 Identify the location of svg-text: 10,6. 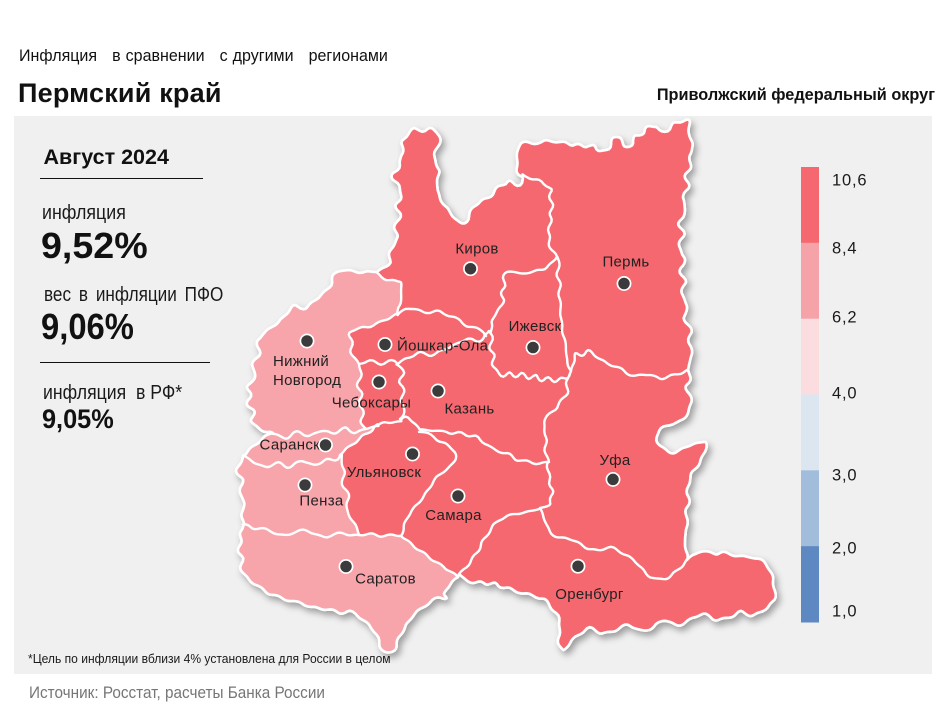
(849, 181).